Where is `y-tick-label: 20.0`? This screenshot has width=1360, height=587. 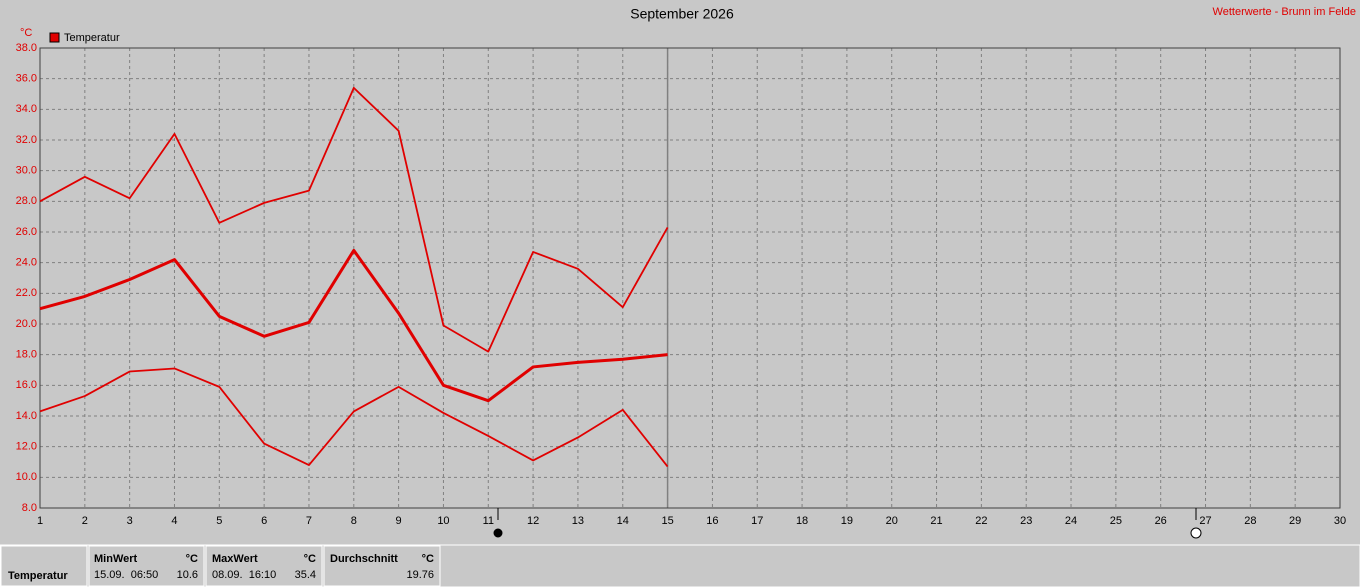 y-tick-label: 20.0 is located at coordinates (26, 324).